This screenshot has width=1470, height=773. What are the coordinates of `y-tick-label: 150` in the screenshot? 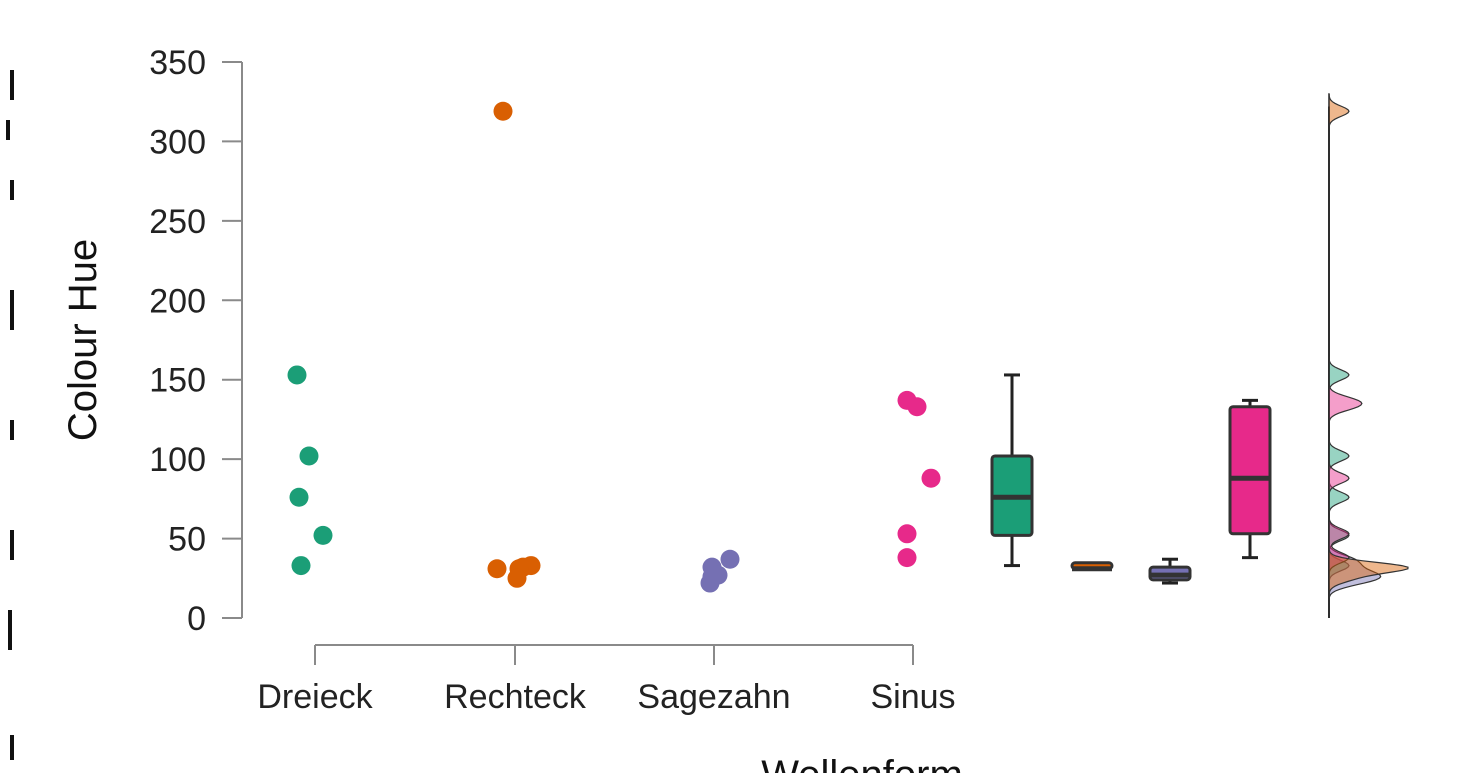 It's located at (177, 381).